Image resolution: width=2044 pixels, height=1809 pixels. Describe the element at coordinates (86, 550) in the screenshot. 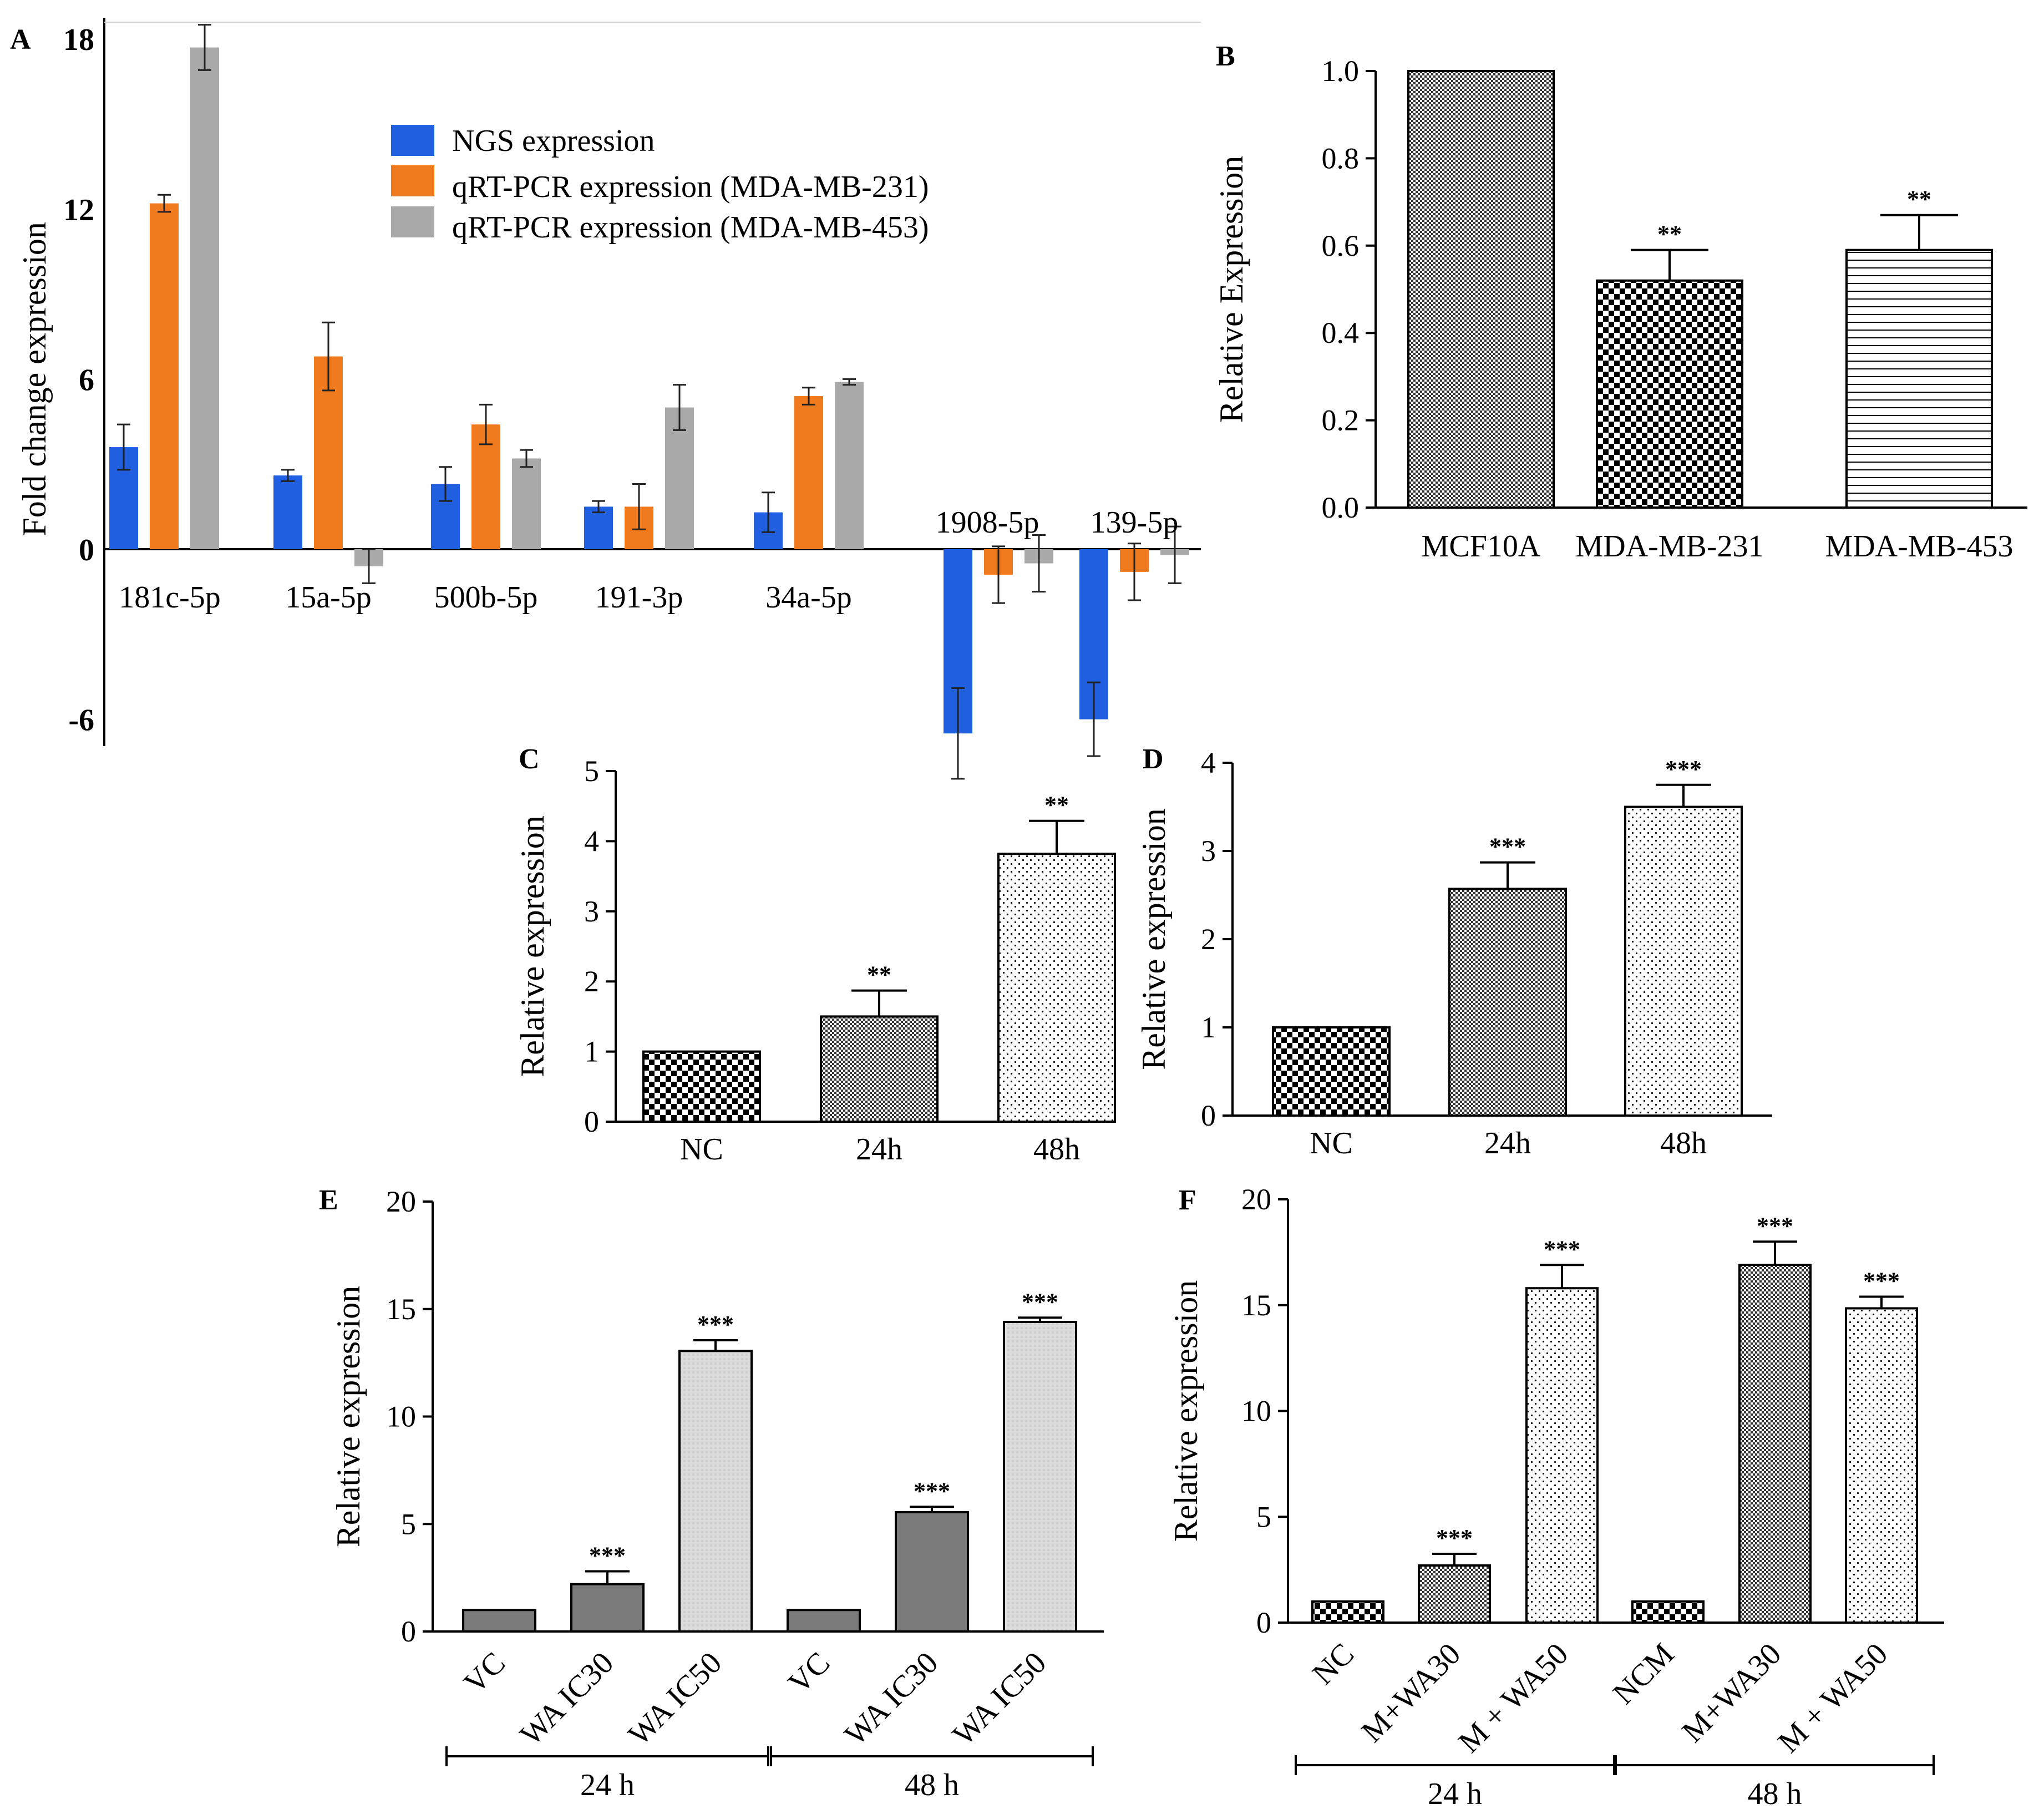

I see `y-tick-label-a: 0` at that location.